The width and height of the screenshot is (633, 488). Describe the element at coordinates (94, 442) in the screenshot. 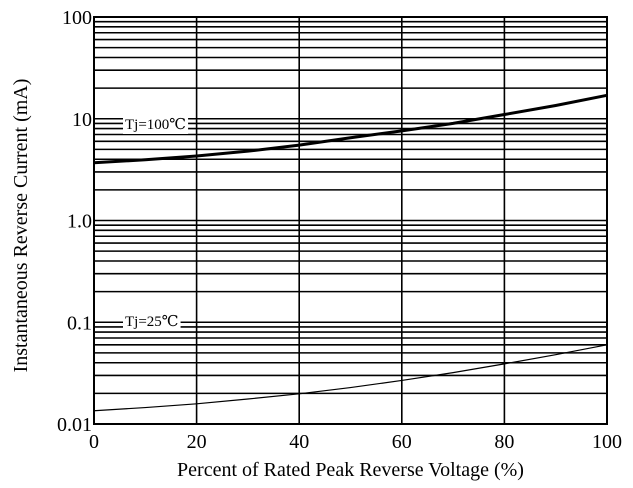

I see `x-tick-label: 0` at that location.